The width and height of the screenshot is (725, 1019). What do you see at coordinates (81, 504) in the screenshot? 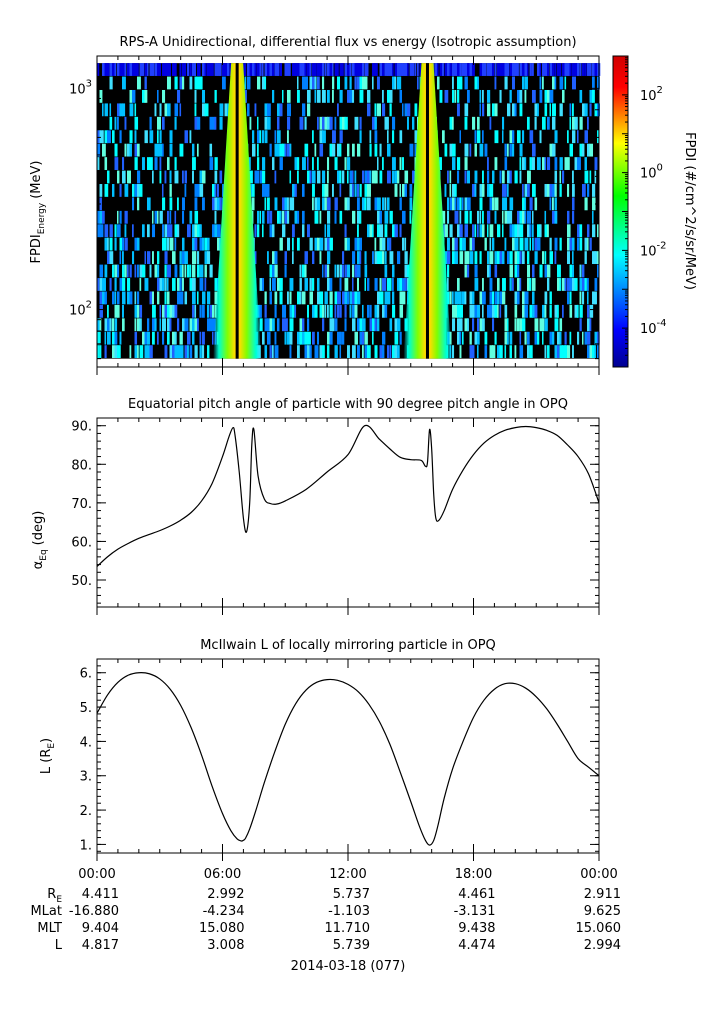
I see `y-tick-label: 70.` at bounding box center [81, 504].